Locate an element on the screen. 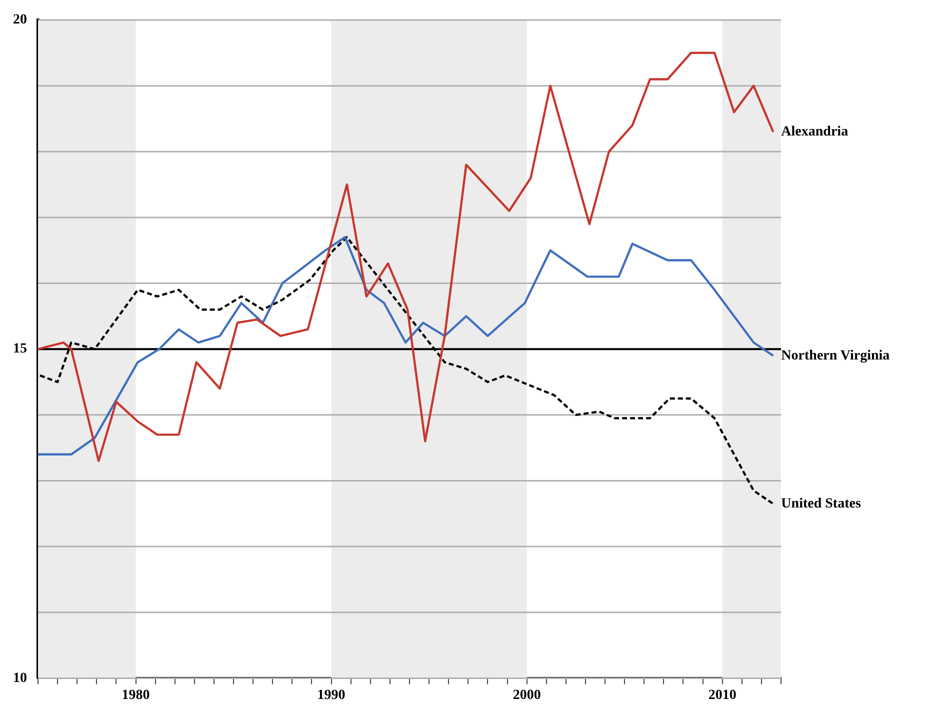 The width and height of the screenshot is (931, 717). y-tick-label: 15 is located at coordinates (20, 349).